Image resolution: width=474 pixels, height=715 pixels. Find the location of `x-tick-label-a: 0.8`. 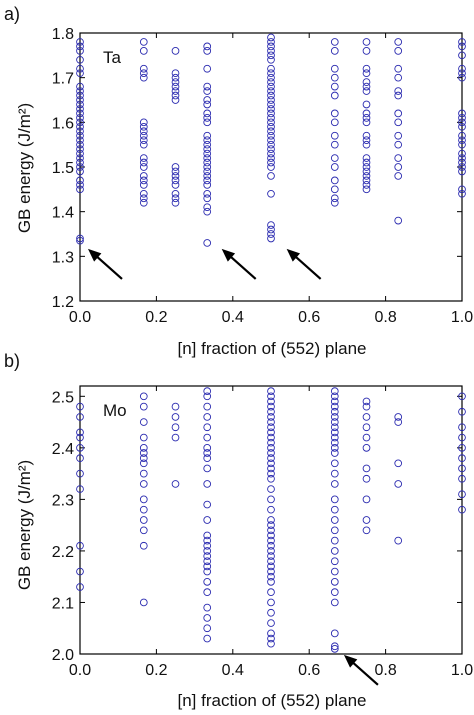

x-tick-label-a: 0.8 is located at coordinates (385, 317).